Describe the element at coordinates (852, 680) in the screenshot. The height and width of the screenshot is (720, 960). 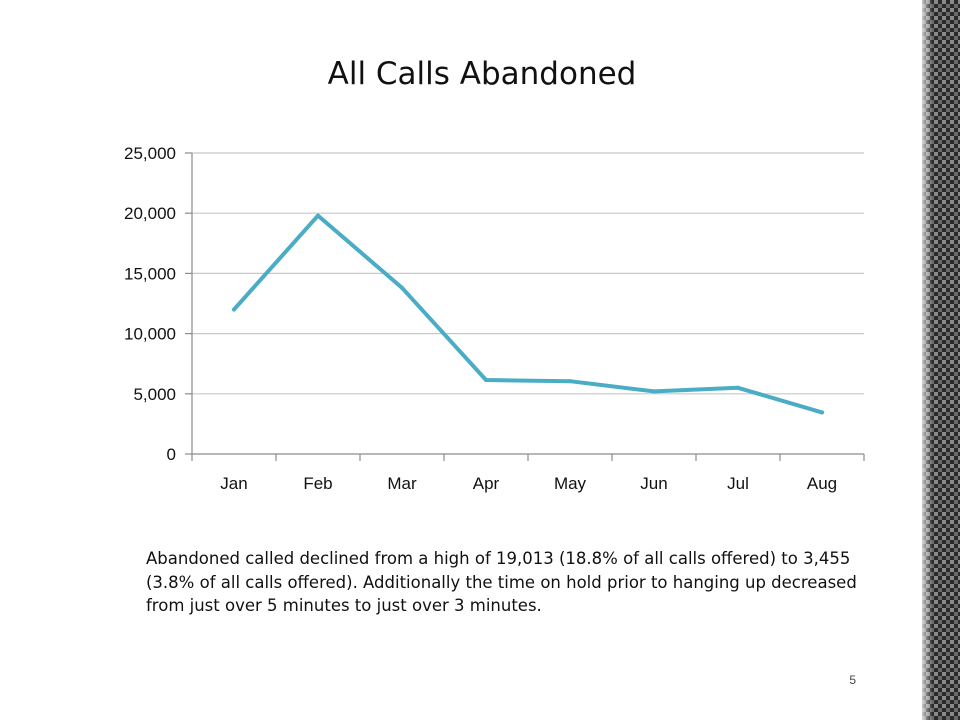
I see `page-number: 5` at that location.